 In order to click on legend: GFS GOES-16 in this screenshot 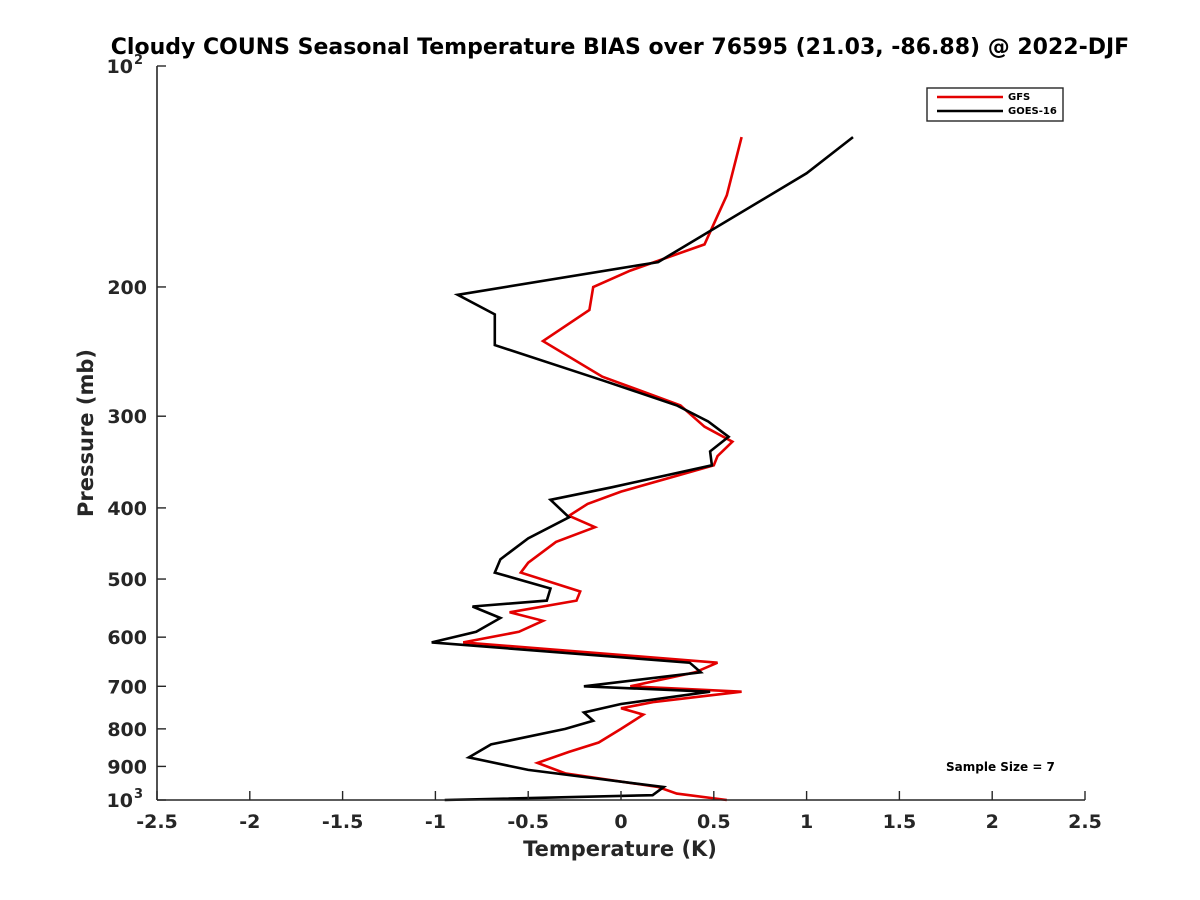, I will do `click(995, 104)`.